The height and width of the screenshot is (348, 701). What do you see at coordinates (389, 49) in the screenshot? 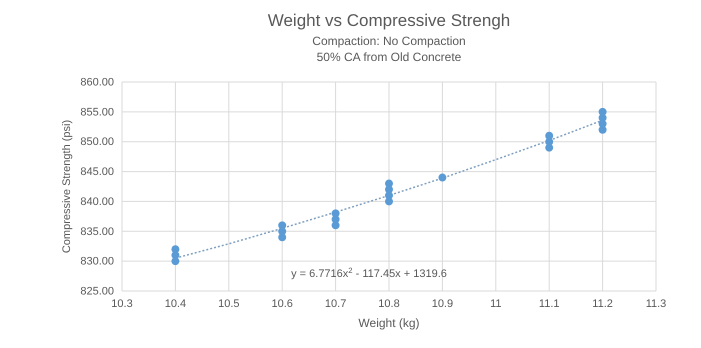
I see `chart-subtitle: Compaction: No Compaction 50% CA from Old Concrete` at bounding box center [389, 49].